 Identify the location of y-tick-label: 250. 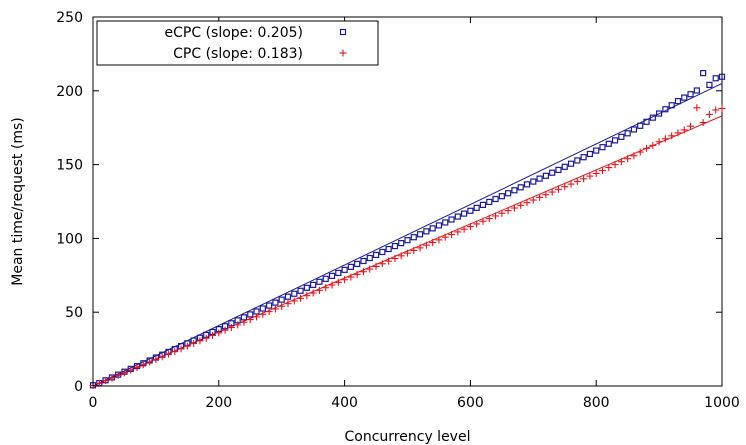
(69, 18).